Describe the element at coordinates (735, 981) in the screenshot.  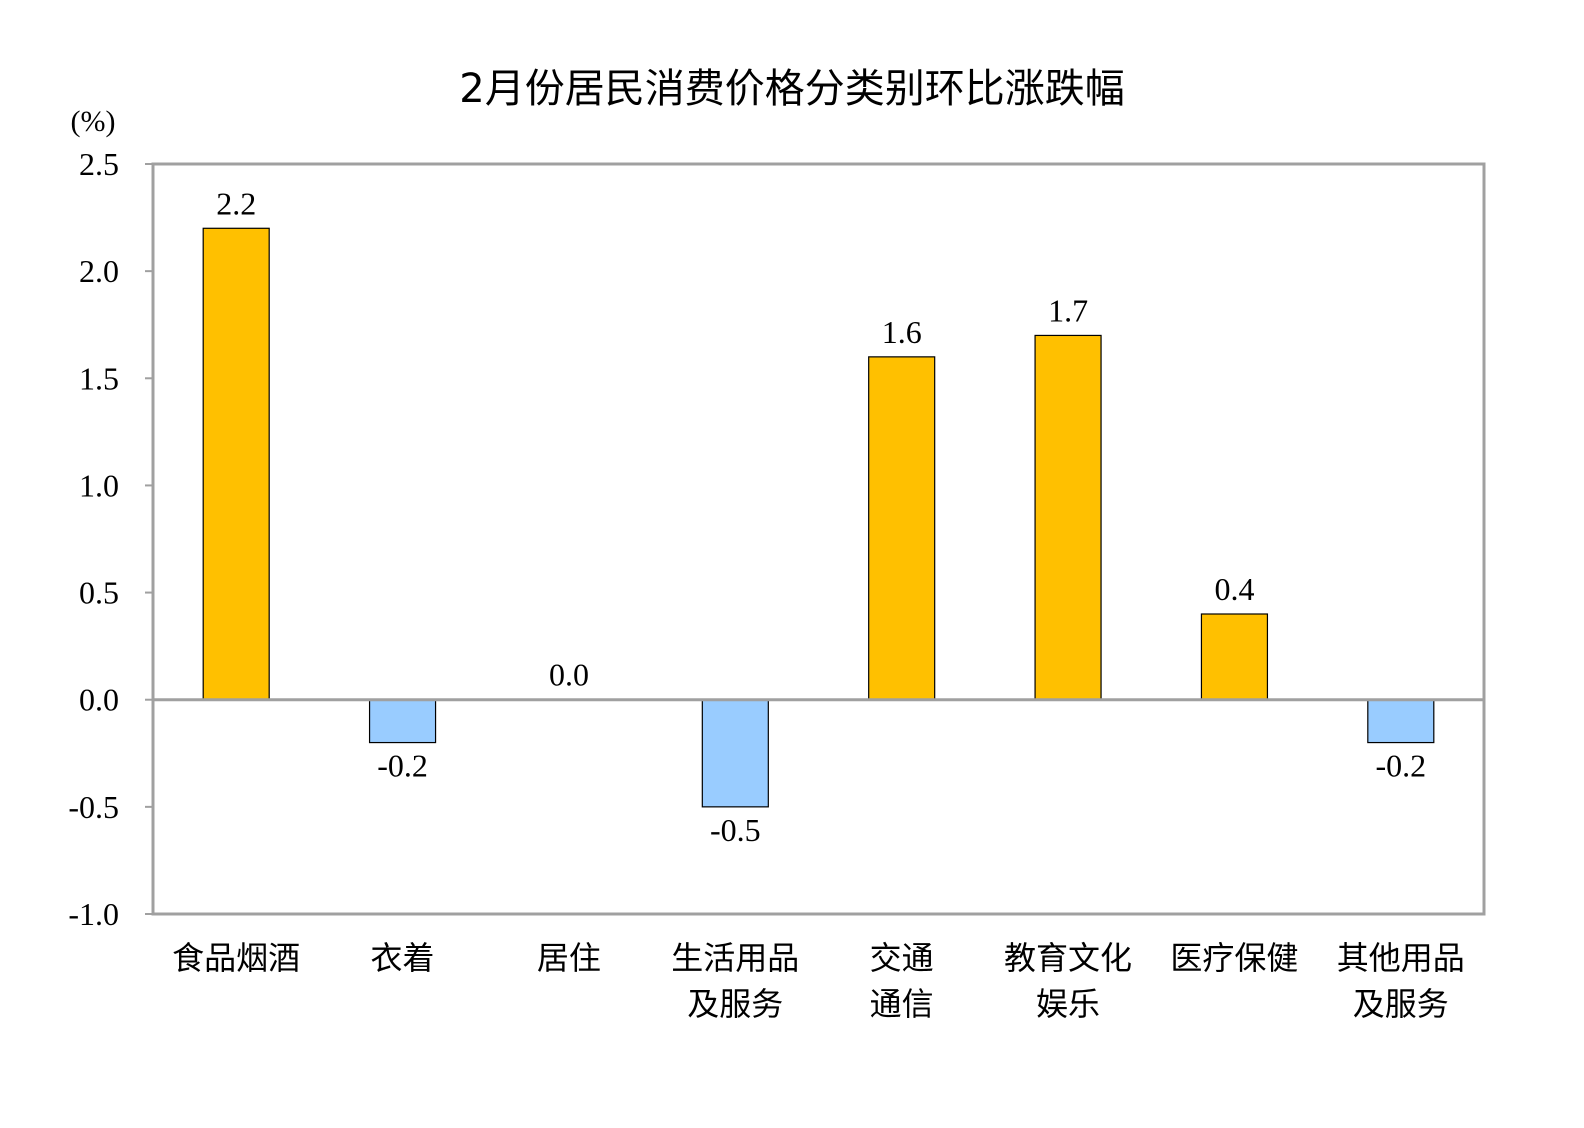
I see `category-label: 生活用品及服务` at that location.